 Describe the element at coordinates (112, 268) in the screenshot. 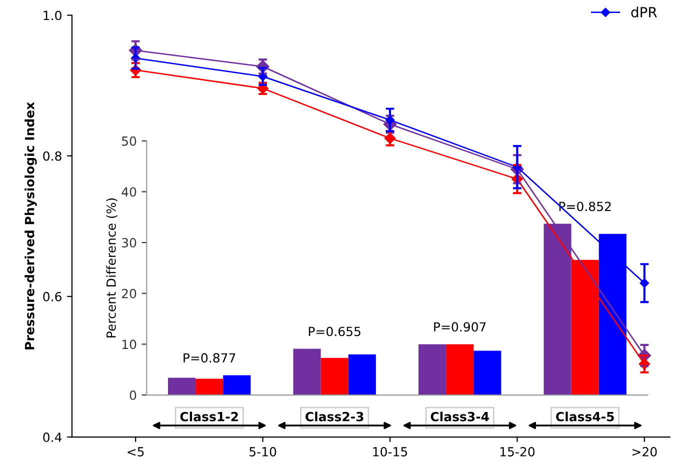

I see `y-axis-title: Percent Difference (%)` at that location.